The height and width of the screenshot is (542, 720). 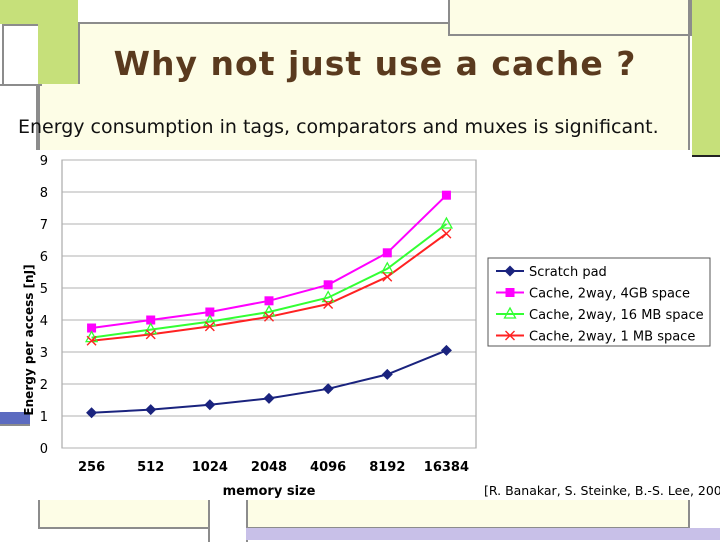 What do you see at coordinates (44, 257) in the screenshot?
I see `y-tick-label: 6` at bounding box center [44, 257].